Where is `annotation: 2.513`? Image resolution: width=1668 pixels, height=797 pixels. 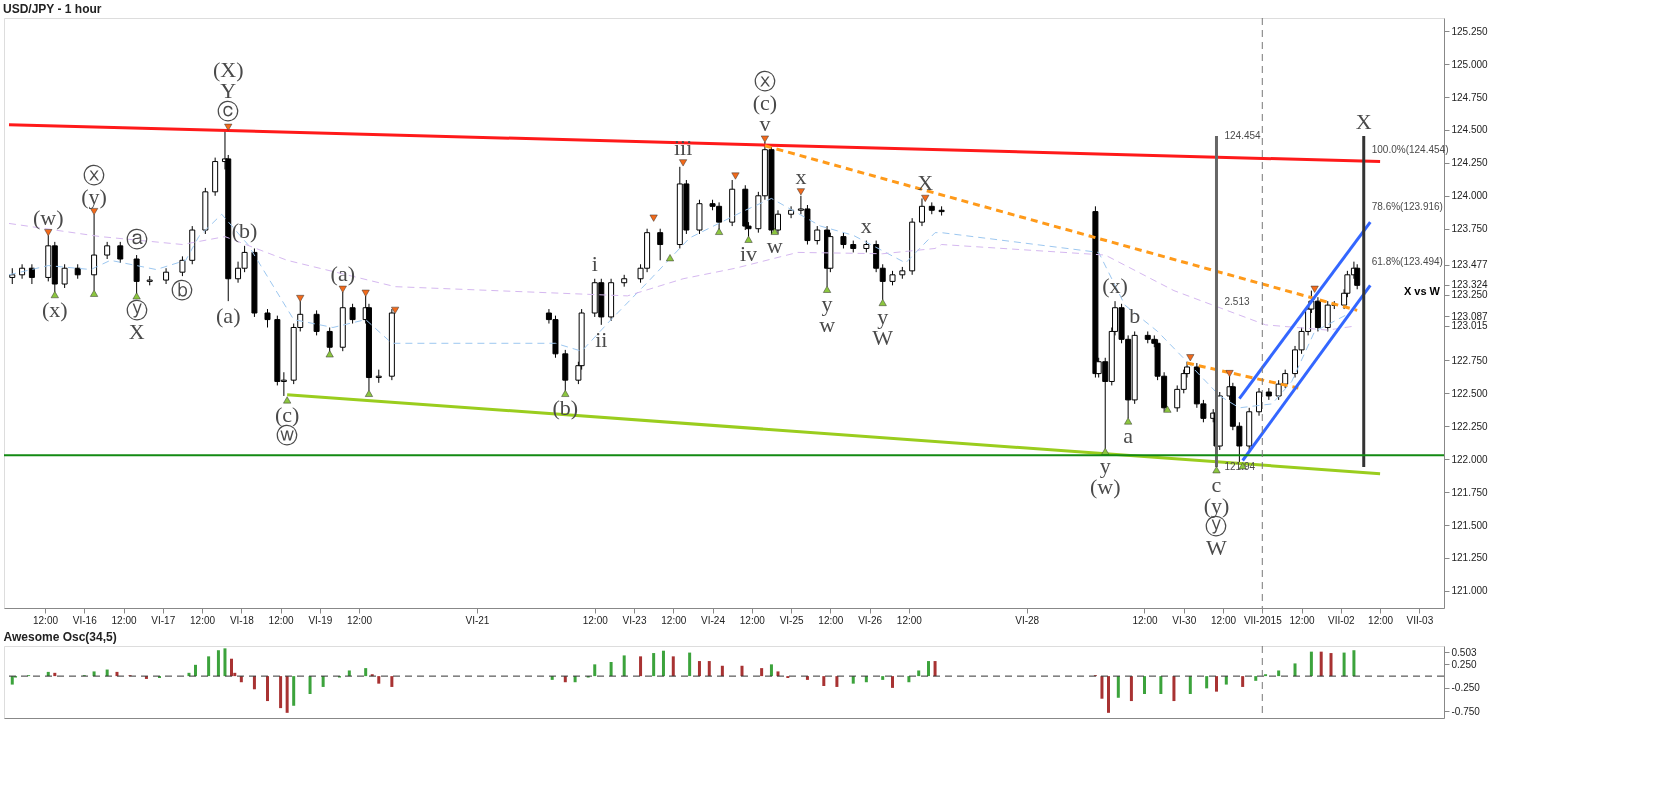
annotation: 2.513 is located at coordinates (1237, 301).